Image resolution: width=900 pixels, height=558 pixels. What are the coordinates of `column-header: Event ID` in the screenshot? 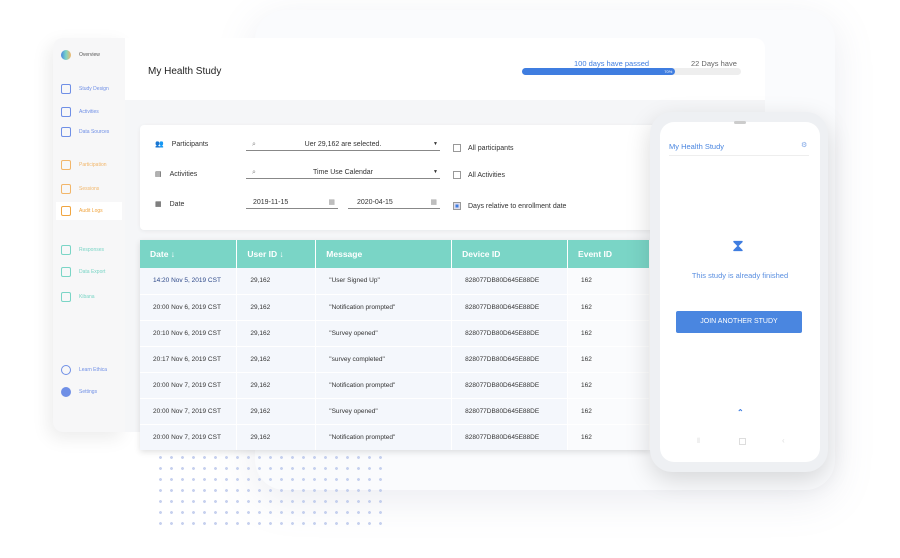 It's located at (608, 254).